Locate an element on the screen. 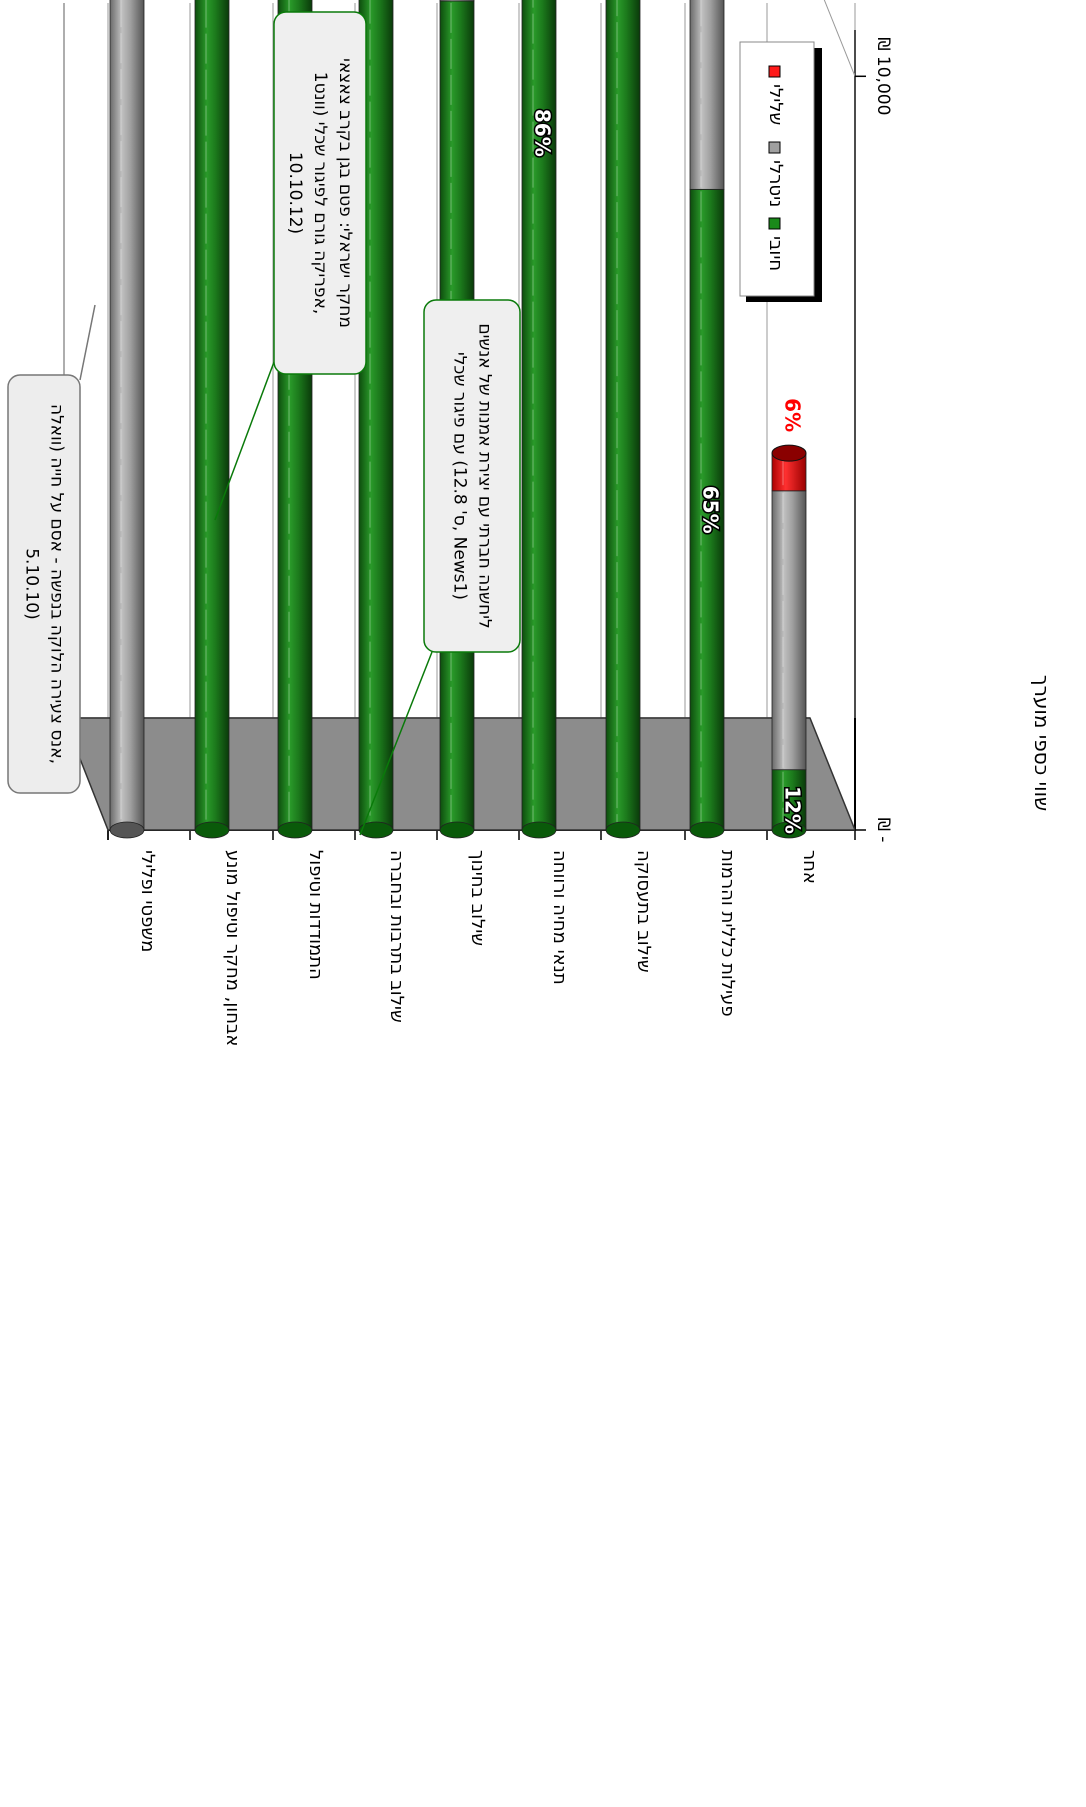  tick-label: ₪ - is located at coordinates (883, 830).